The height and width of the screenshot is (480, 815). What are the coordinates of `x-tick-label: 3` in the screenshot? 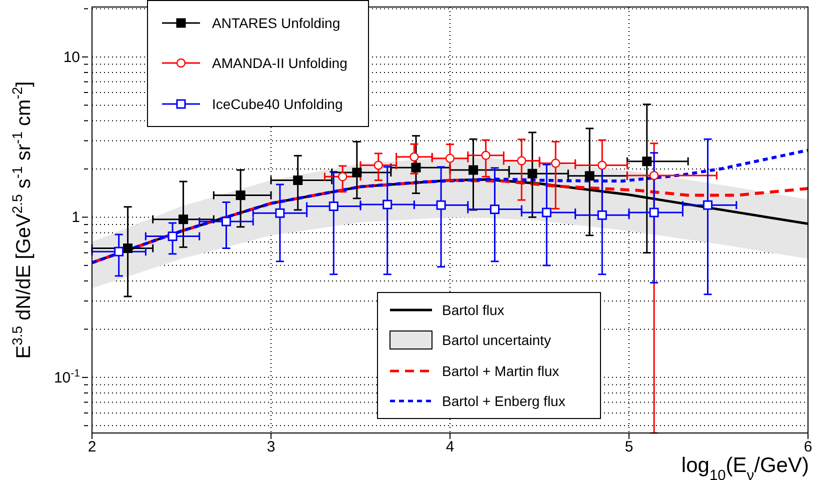 It's located at (271, 447).